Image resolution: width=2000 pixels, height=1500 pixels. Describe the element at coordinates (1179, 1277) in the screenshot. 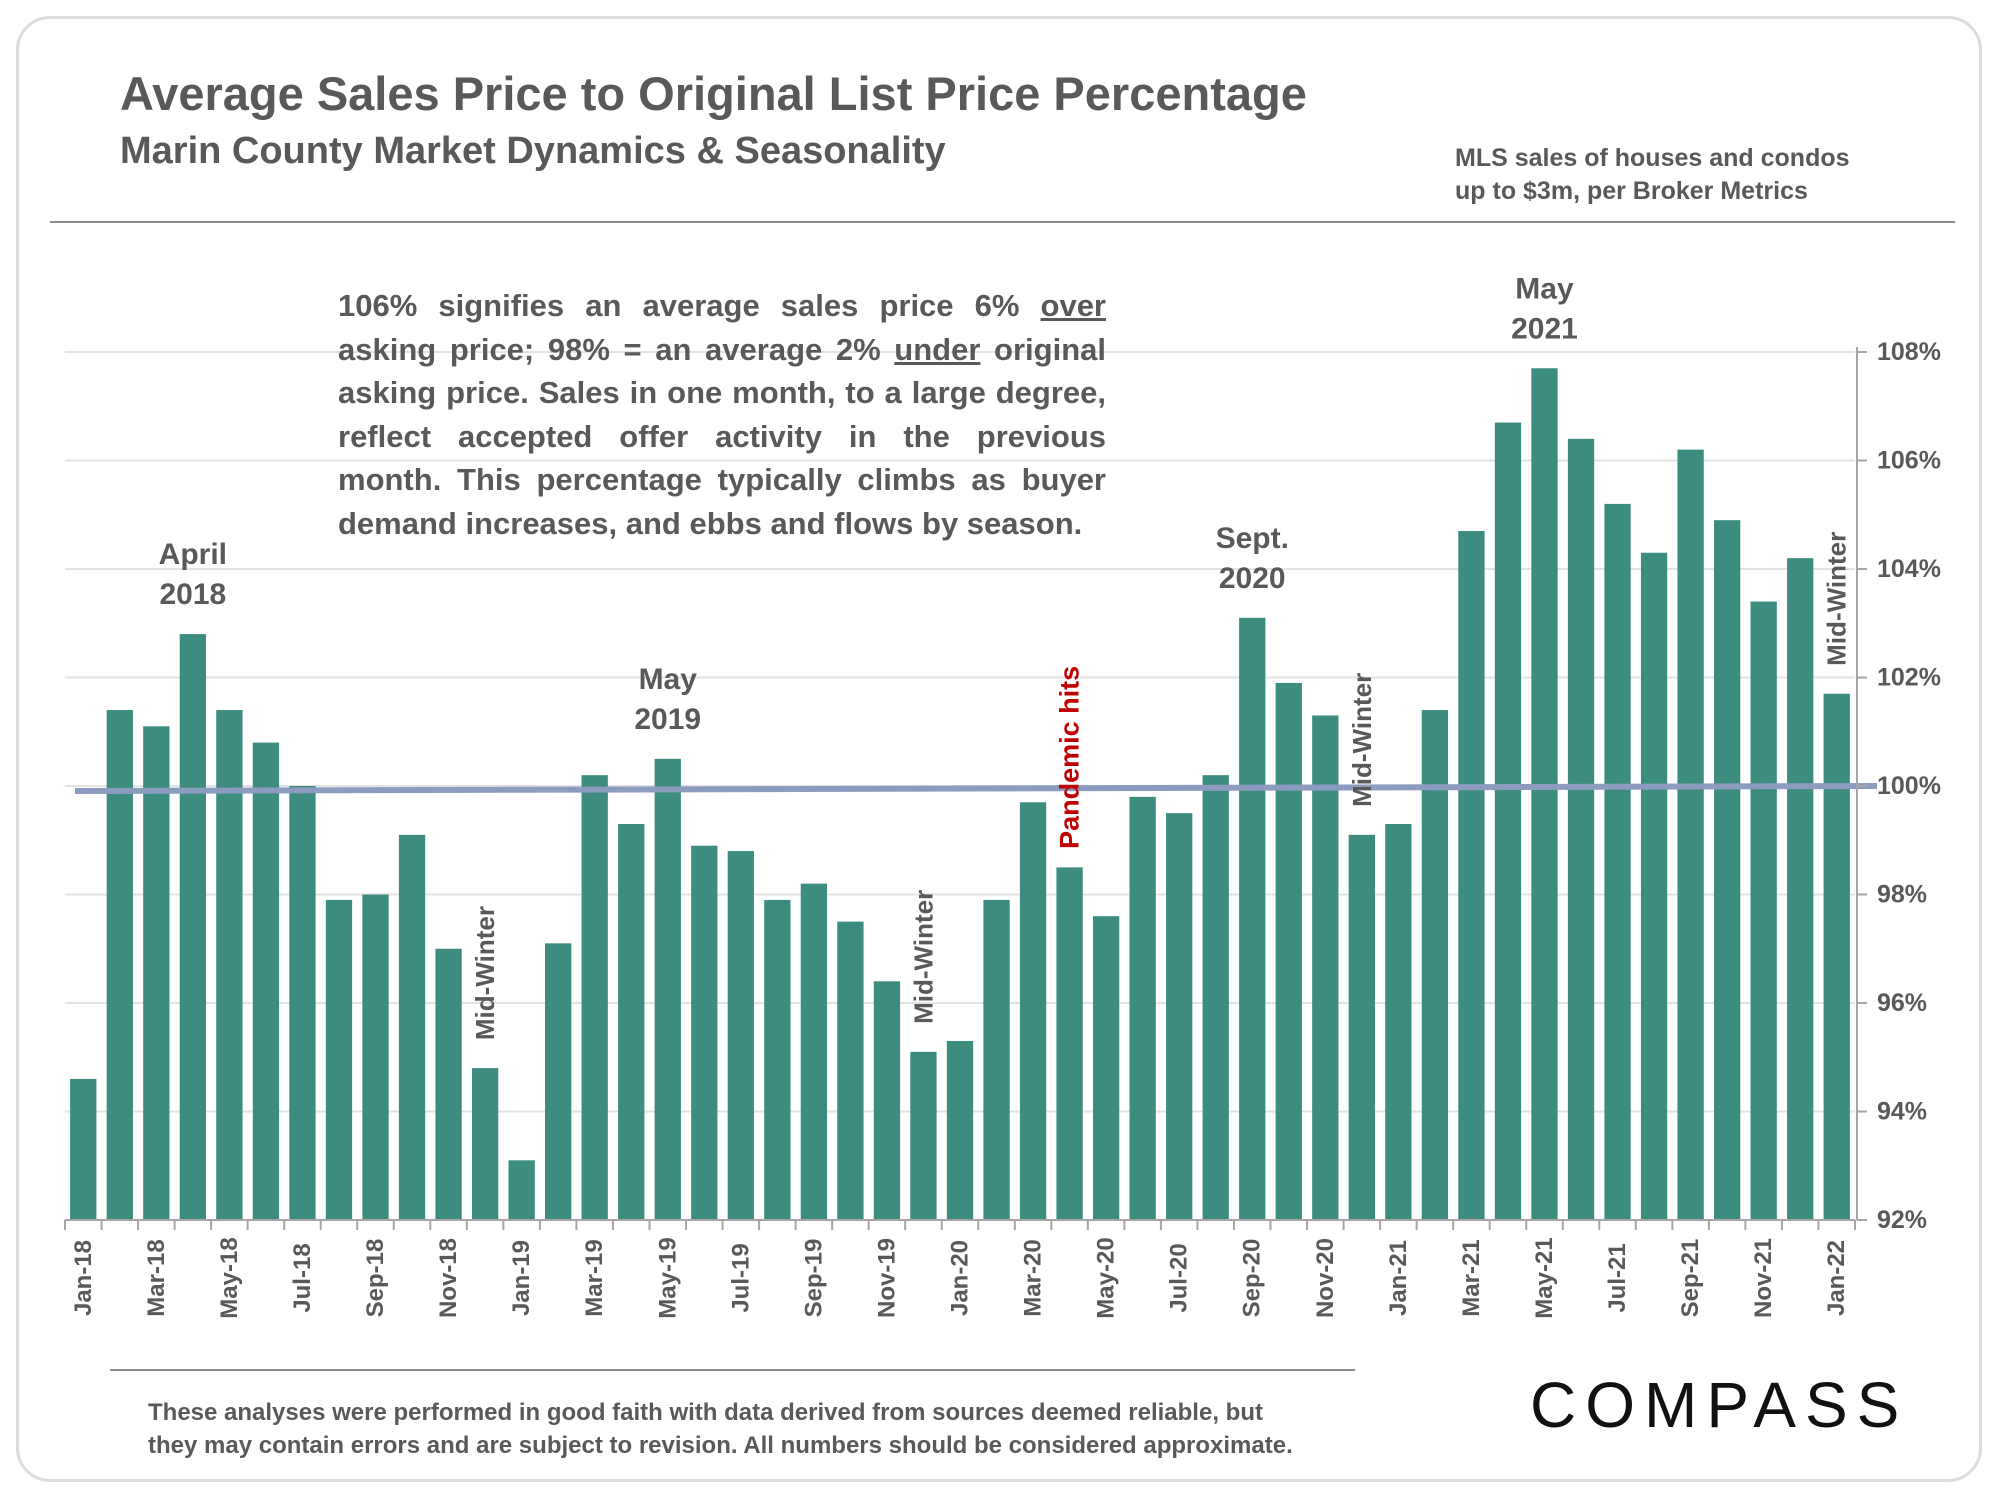

I see `x-tick-label: Jul-20` at that location.